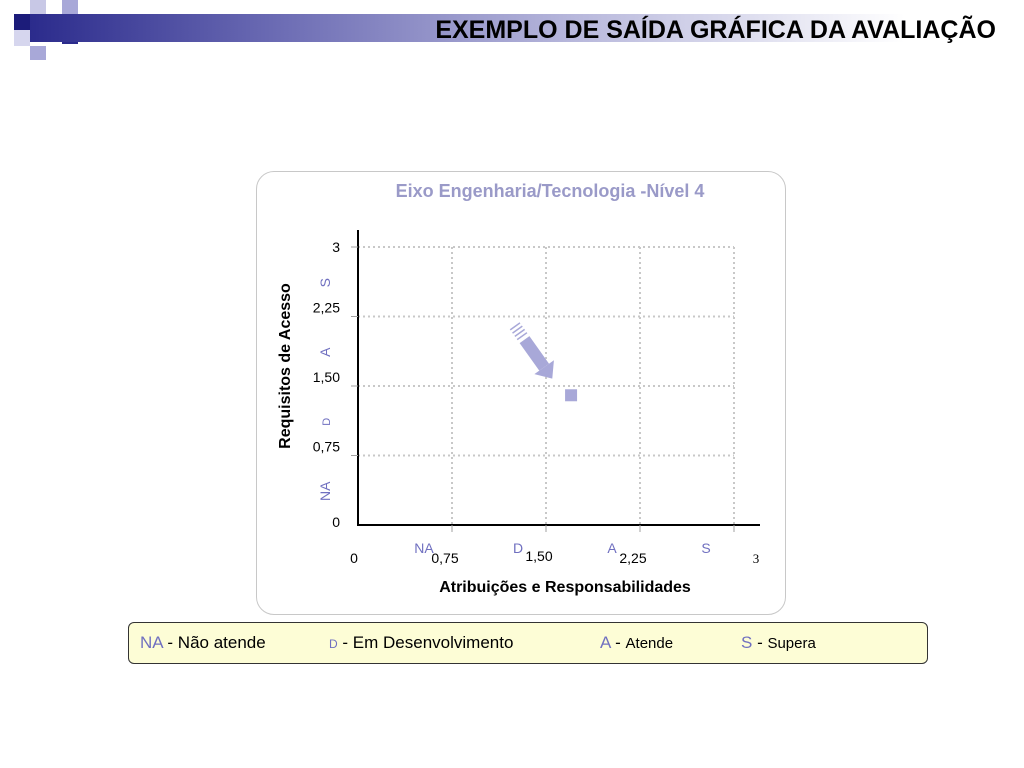  Describe the element at coordinates (705, 548) in the screenshot. I see `x-category-label: S` at that location.